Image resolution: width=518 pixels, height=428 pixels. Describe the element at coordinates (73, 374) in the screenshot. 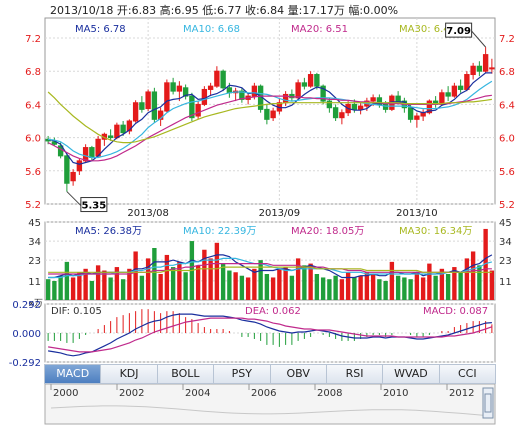

I see `tab-macd: MACD` at that location.